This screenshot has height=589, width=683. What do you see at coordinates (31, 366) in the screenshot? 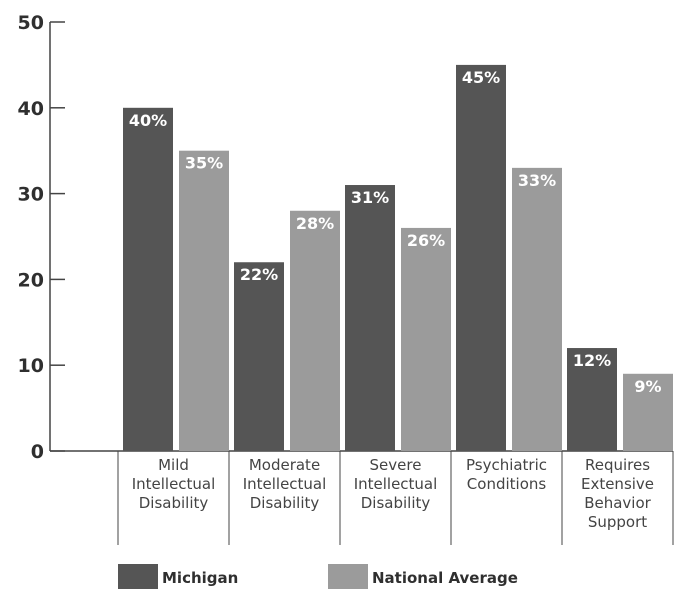
I see `y-tick-label: 10` at bounding box center [31, 366].